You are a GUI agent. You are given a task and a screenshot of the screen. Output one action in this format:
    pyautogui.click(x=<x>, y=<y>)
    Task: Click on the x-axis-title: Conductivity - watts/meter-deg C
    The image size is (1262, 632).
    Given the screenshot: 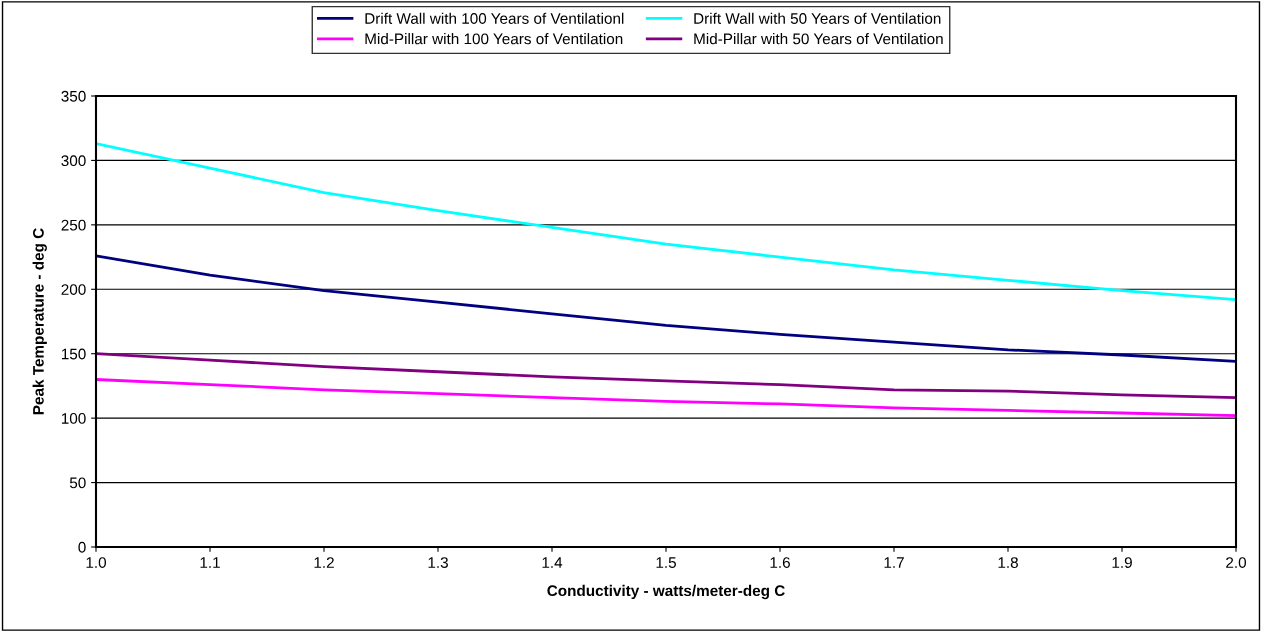 What is the action you would take?
    pyautogui.click(x=666, y=592)
    